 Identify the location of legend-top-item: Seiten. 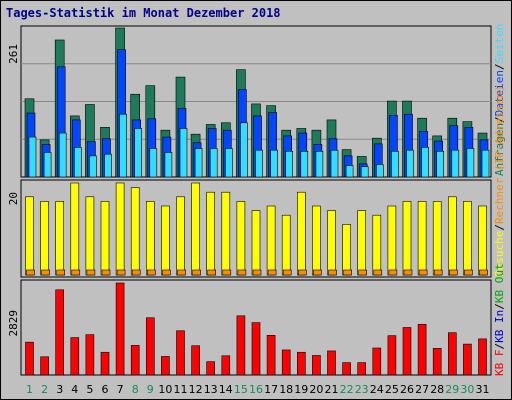
(499, 44).